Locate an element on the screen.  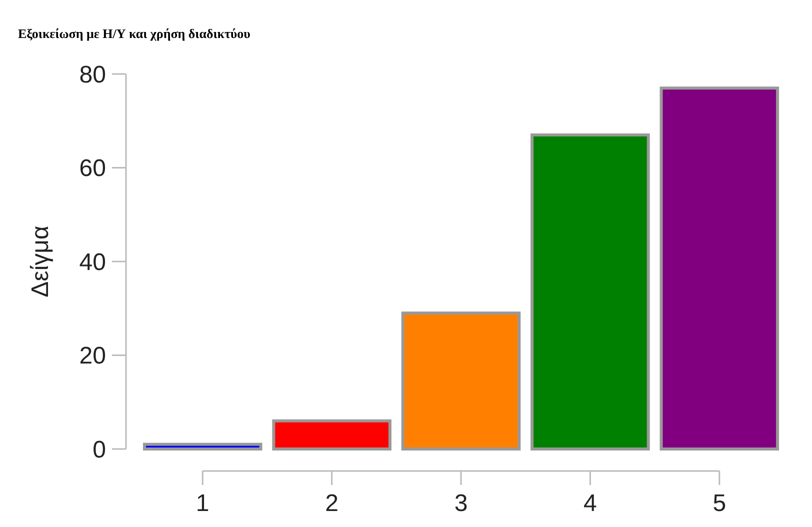
y-tick-label: 60 is located at coordinates (92, 168).